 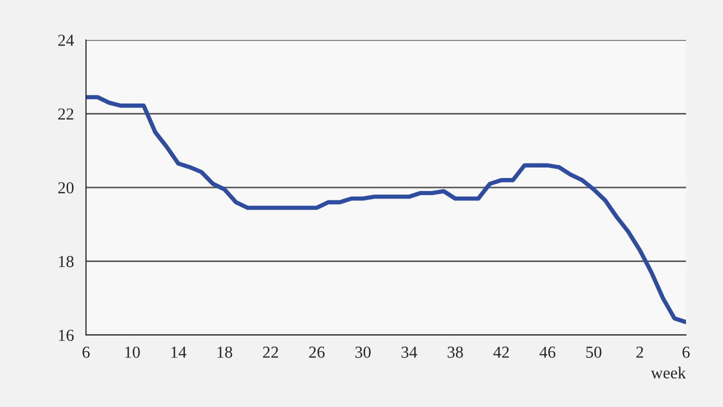 What do you see at coordinates (317, 352) in the screenshot?
I see `x-tick-label: 26` at bounding box center [317, 352].